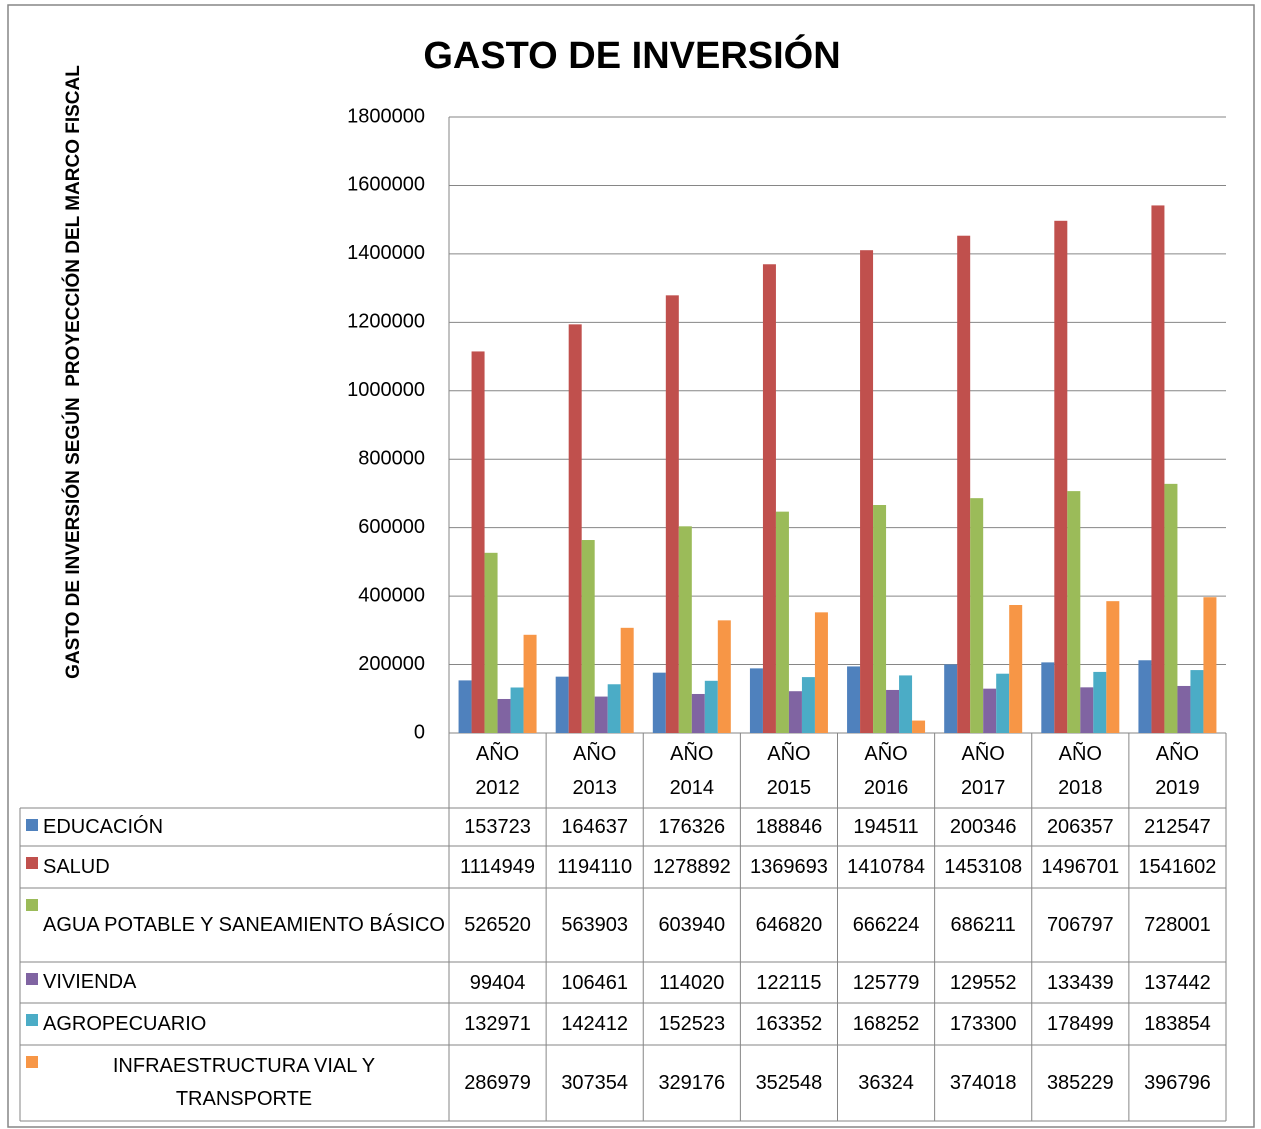 The image size is (1261, 1129). Describe the element at coordinates (789, 771) in the screenshot. I see `x-tick-label: AÑO 2015` at that location.